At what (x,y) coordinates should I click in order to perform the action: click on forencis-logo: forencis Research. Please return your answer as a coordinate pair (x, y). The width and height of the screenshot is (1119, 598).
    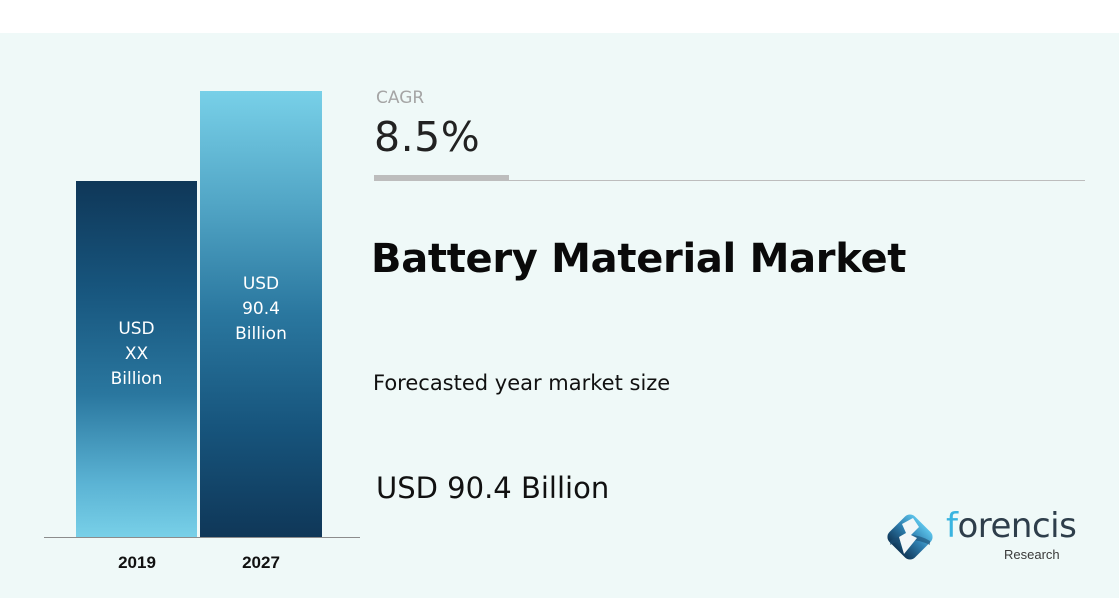
    Looking at the image, I should click on (978, 537).